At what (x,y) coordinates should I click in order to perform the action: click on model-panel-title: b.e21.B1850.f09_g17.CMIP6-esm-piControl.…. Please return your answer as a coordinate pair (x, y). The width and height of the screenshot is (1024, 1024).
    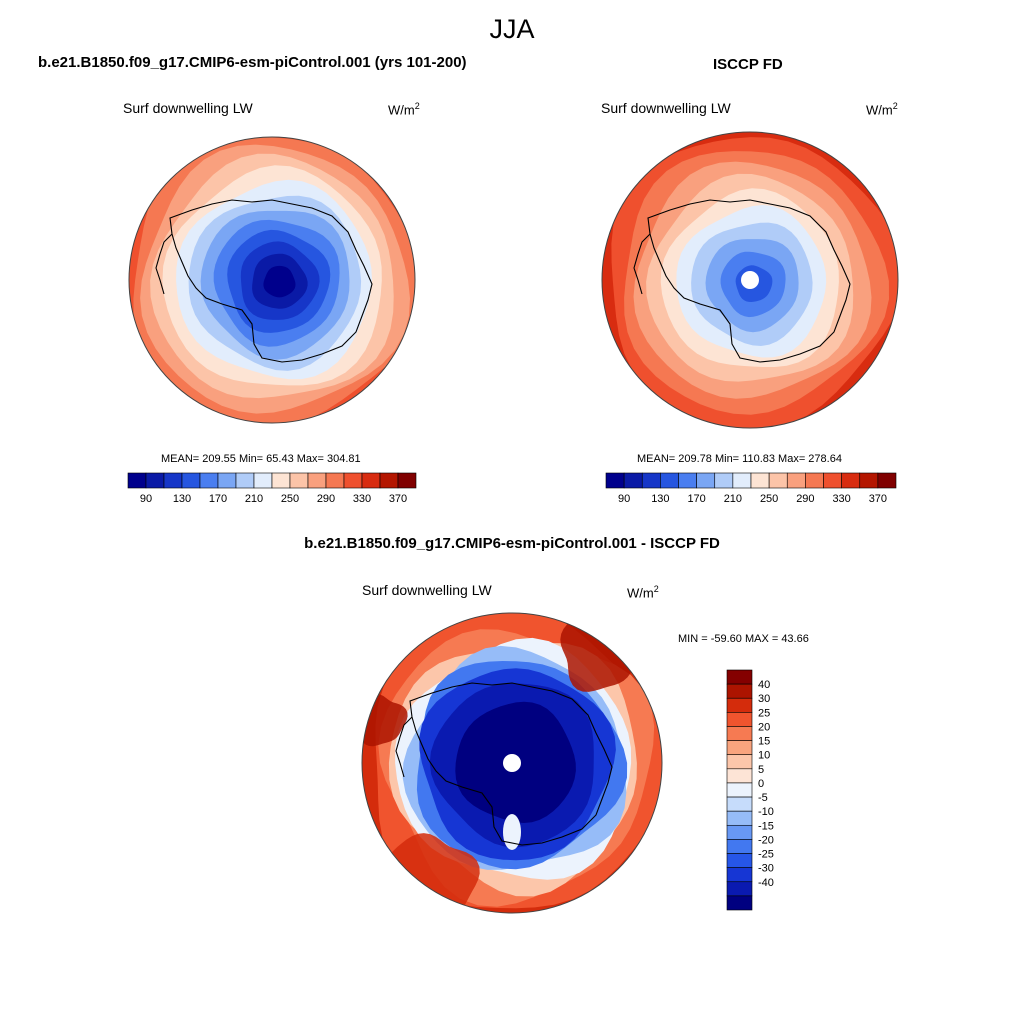
    Looking at the image, I should click on (252, 62).